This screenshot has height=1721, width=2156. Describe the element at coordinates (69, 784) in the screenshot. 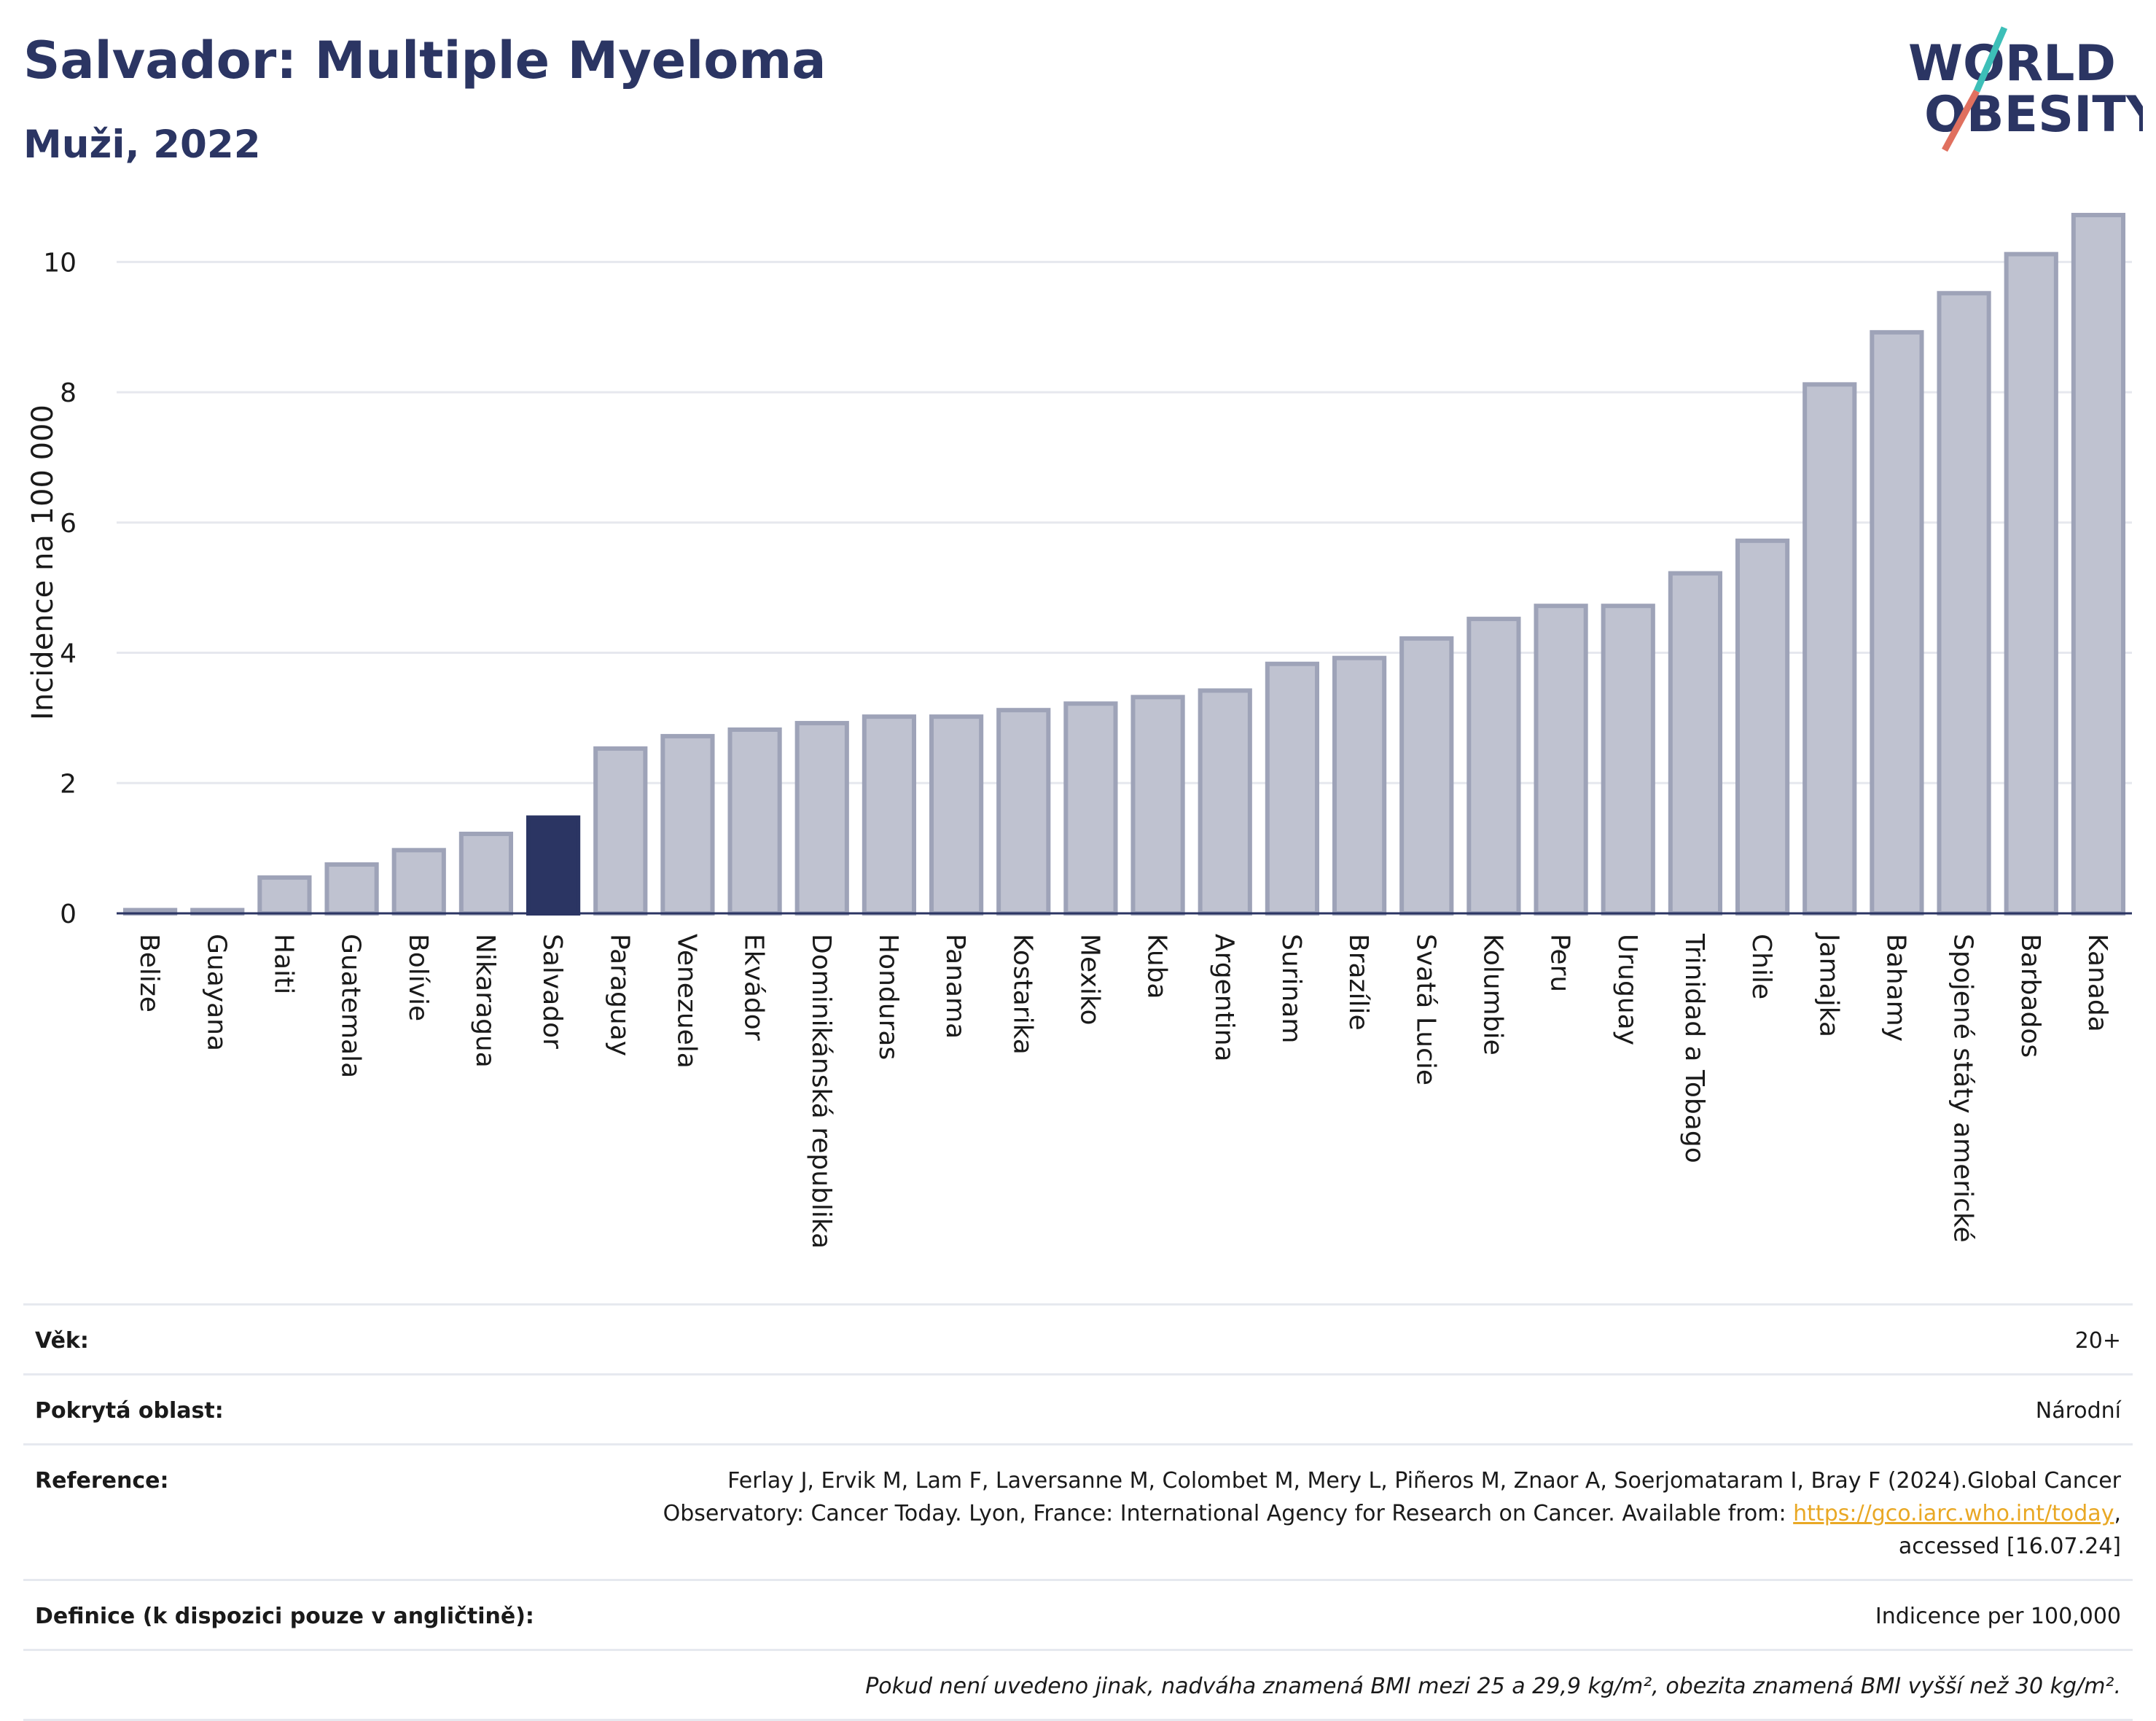

I see `y-tick-label: 2` at that location.